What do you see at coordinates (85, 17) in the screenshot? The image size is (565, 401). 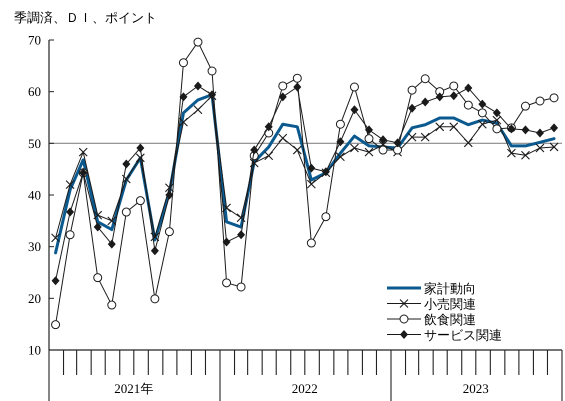 I see `y-axis-title: 季調済、ＤＩ、ポイント` at bounding box center [85, 17].